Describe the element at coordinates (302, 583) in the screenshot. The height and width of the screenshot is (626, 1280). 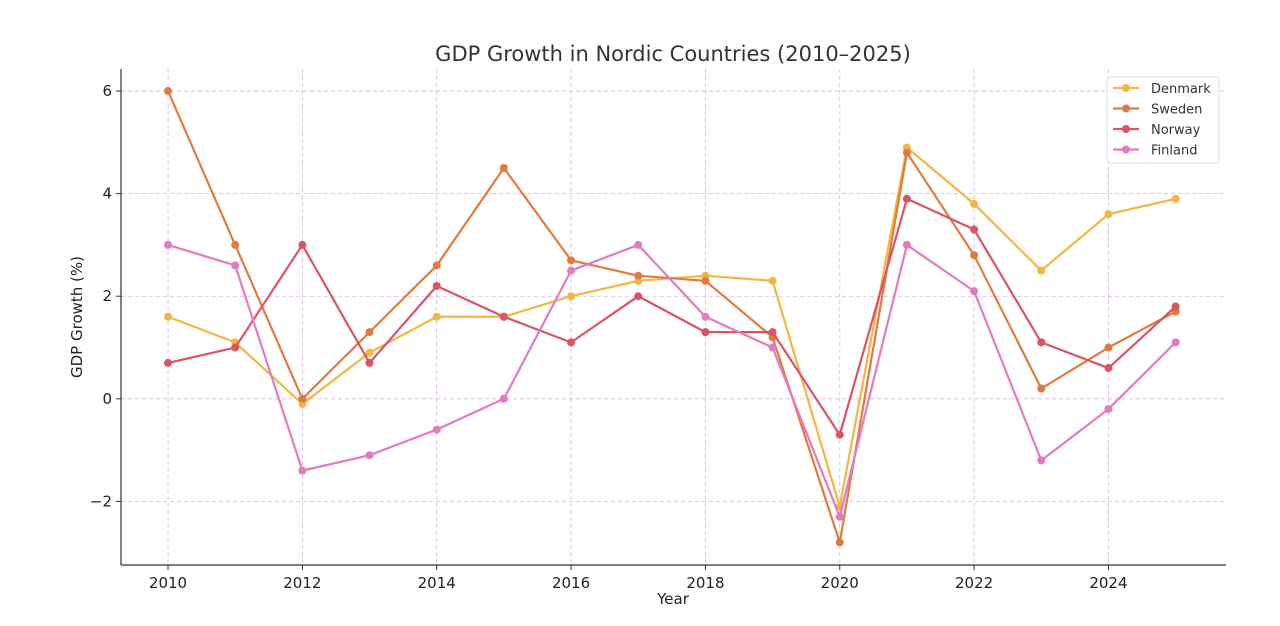
I see `x-tick-label: 2012` at that location.